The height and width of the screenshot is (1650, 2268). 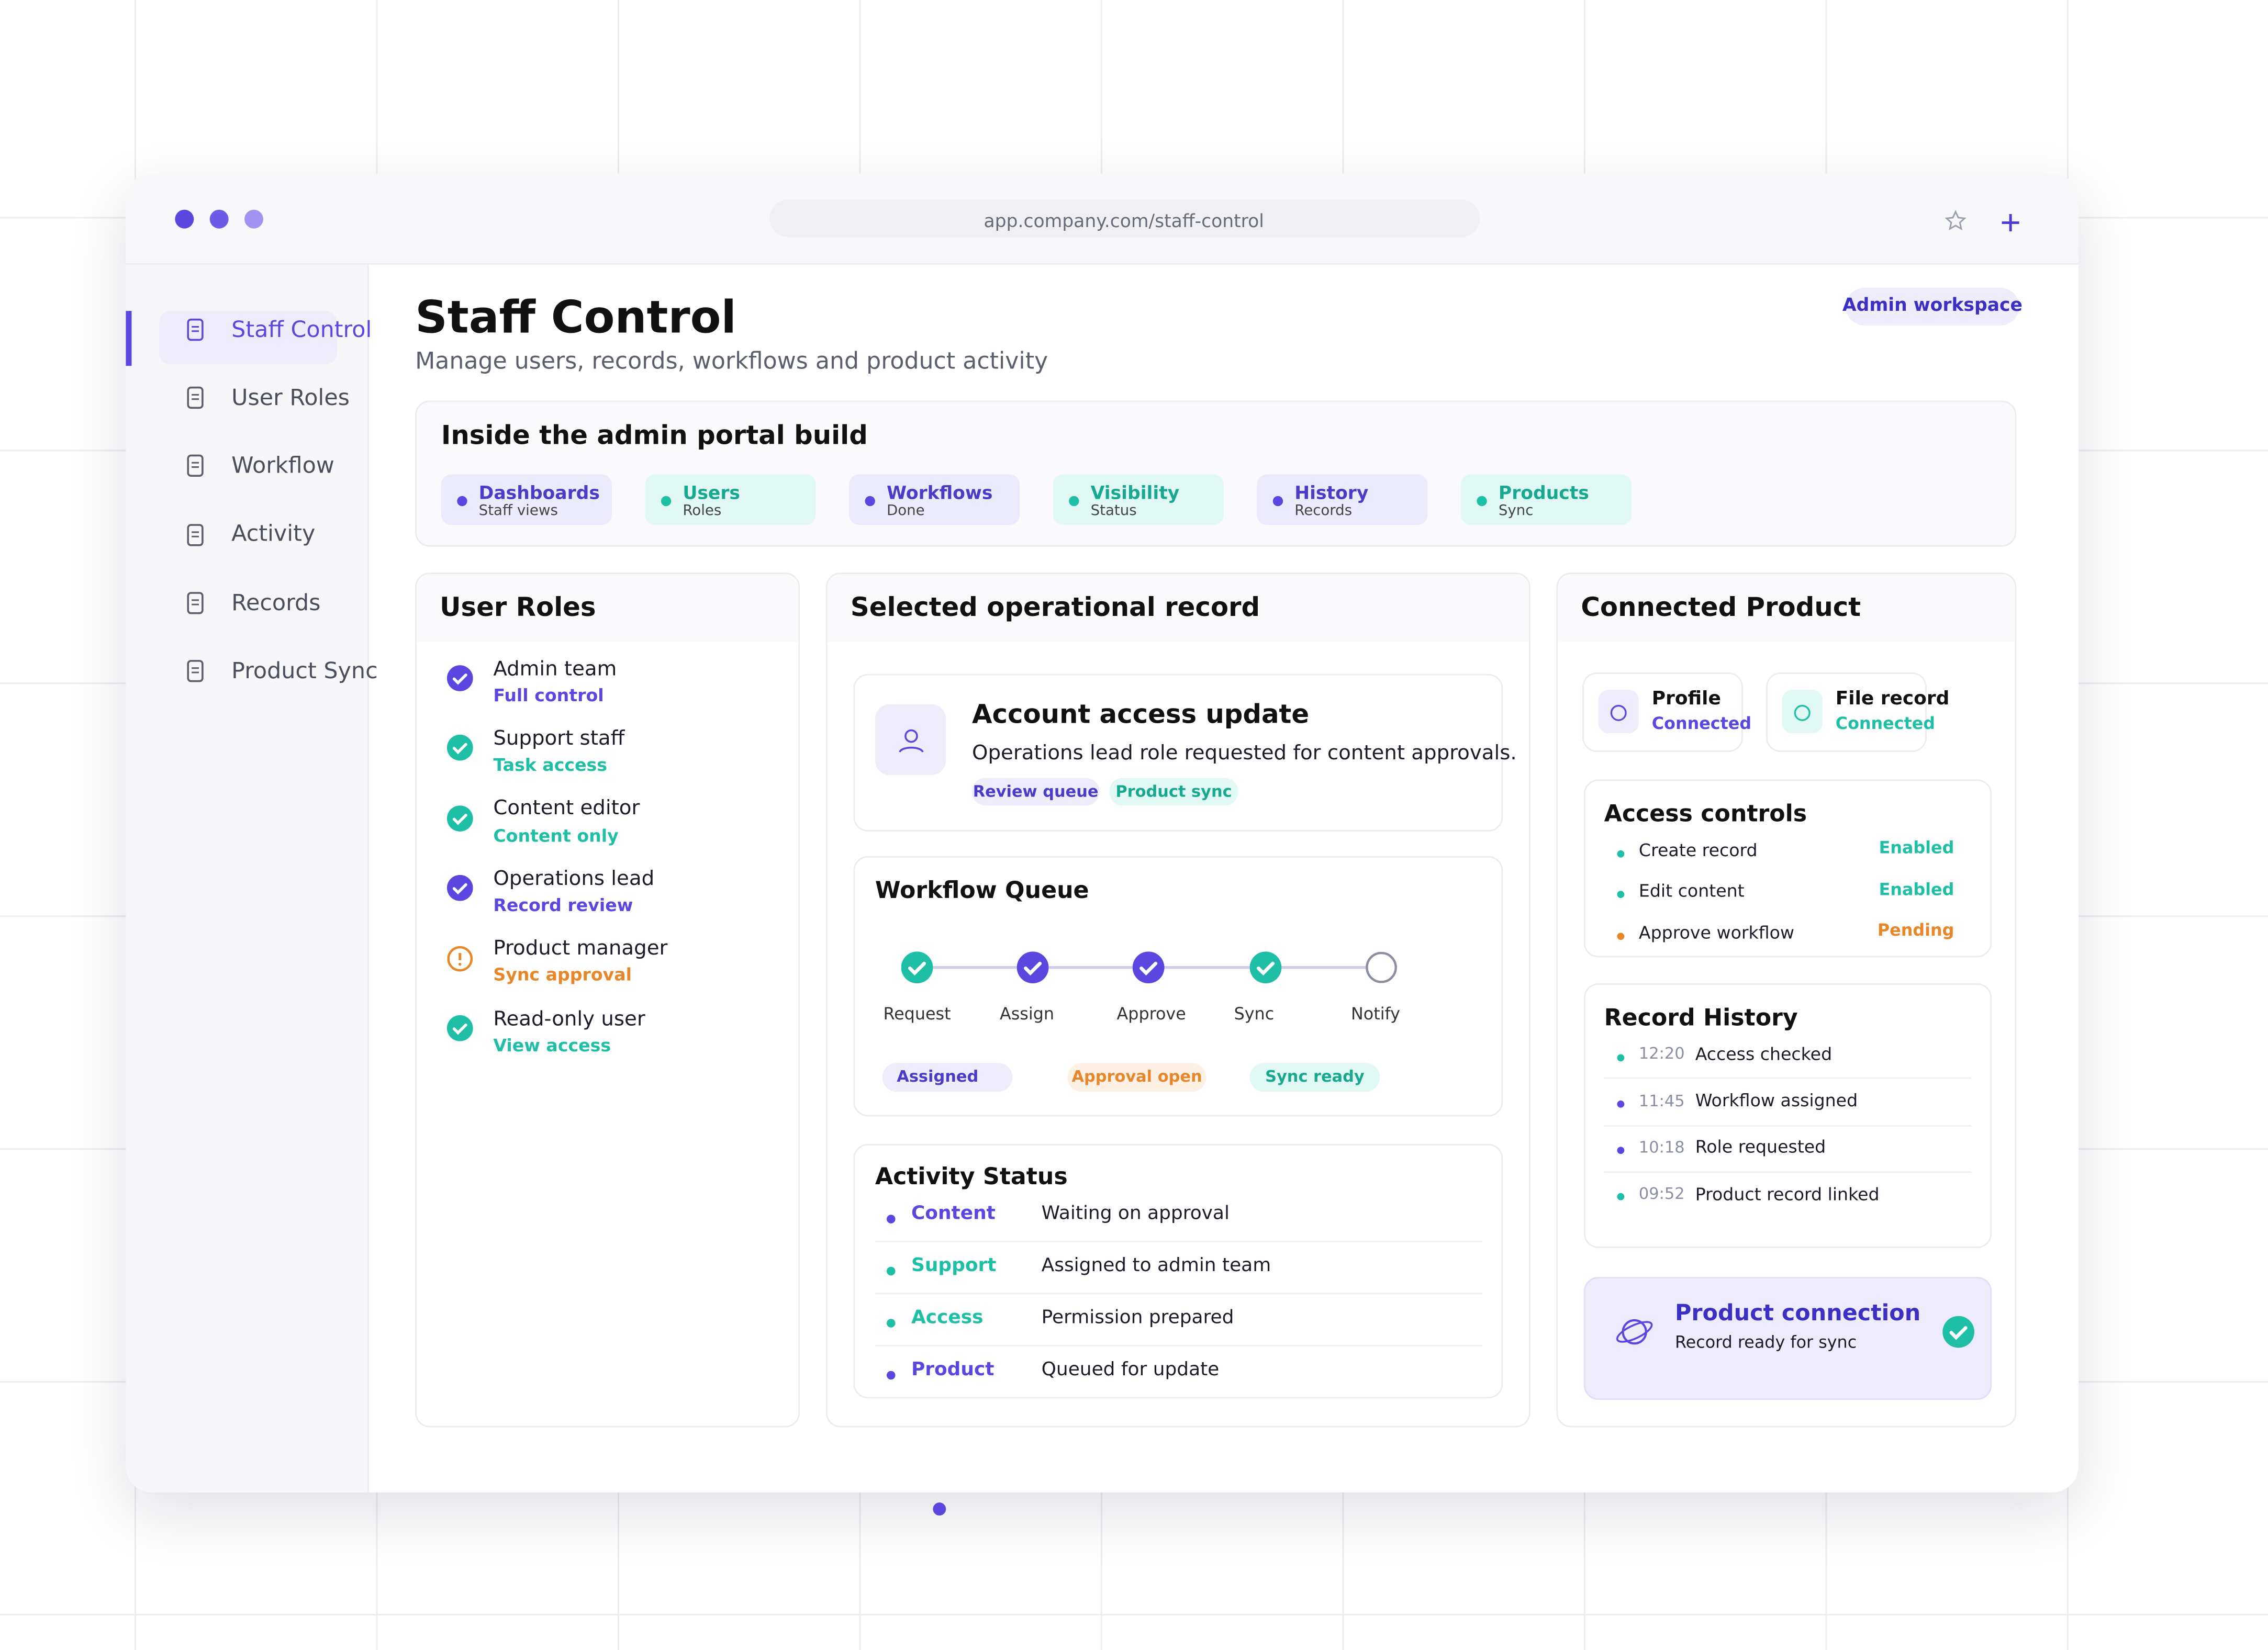 I want to click on workflow-title: Workflow Queue, so click(x=982, y=891).